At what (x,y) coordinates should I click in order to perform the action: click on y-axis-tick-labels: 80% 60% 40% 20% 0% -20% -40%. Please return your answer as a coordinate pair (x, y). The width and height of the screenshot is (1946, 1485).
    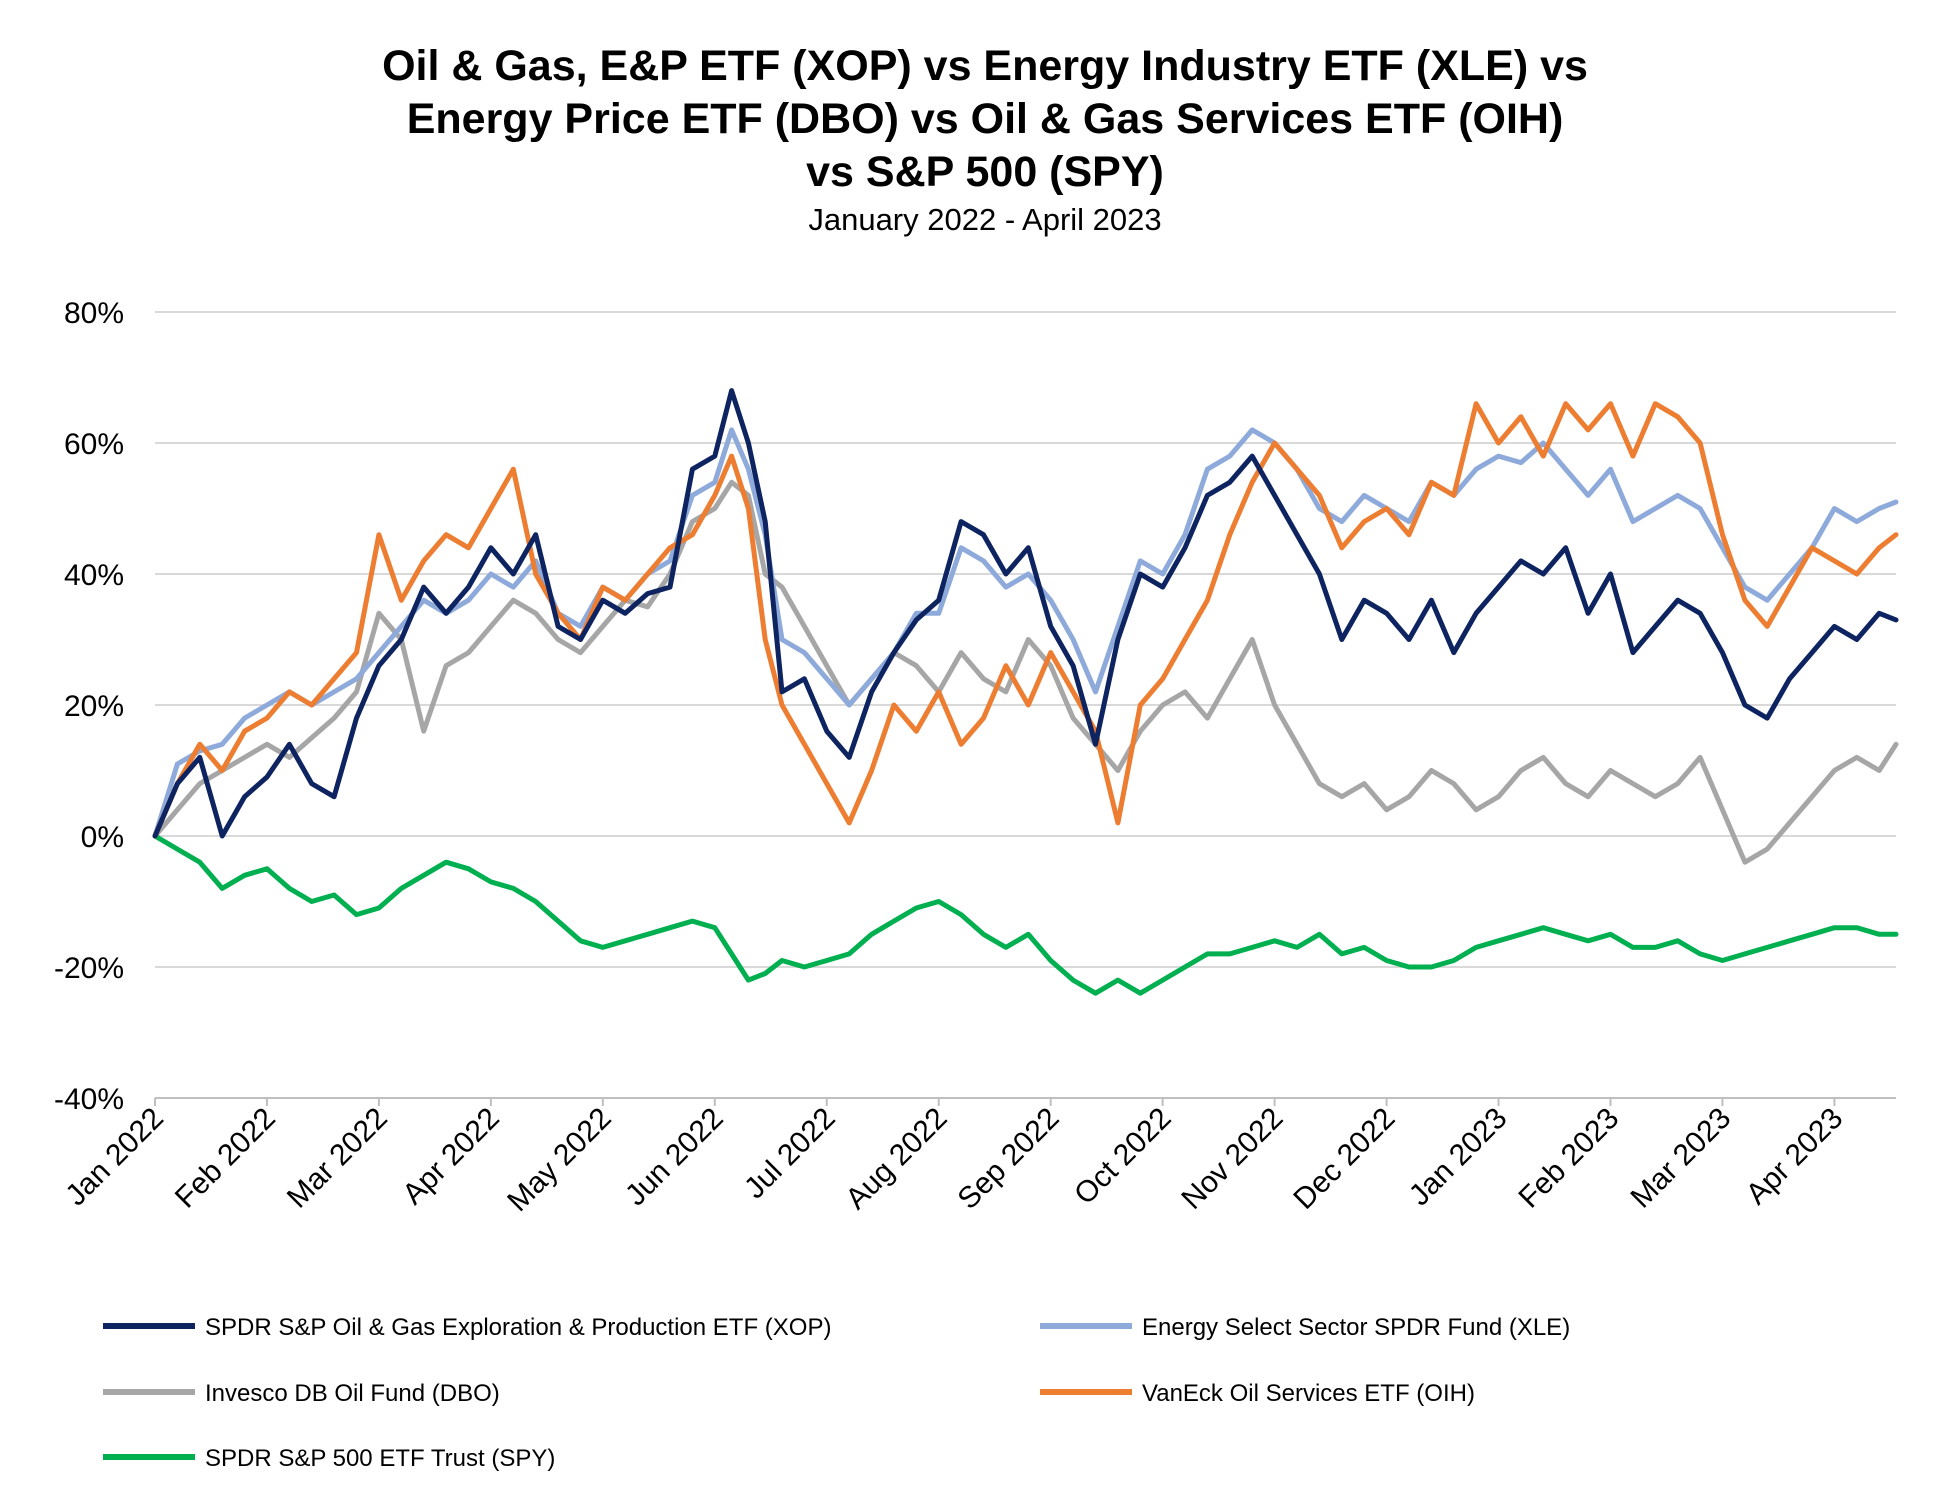
    Looking at the image, I should click on (89, 706).